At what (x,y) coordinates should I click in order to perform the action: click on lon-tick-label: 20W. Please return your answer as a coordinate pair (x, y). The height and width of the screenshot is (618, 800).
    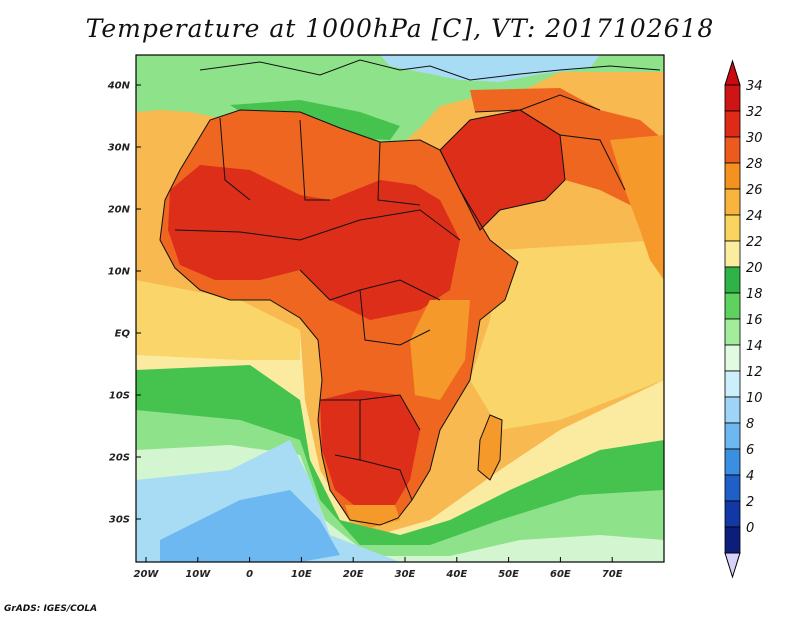
    Looking at the image, I should click on (147, 574).